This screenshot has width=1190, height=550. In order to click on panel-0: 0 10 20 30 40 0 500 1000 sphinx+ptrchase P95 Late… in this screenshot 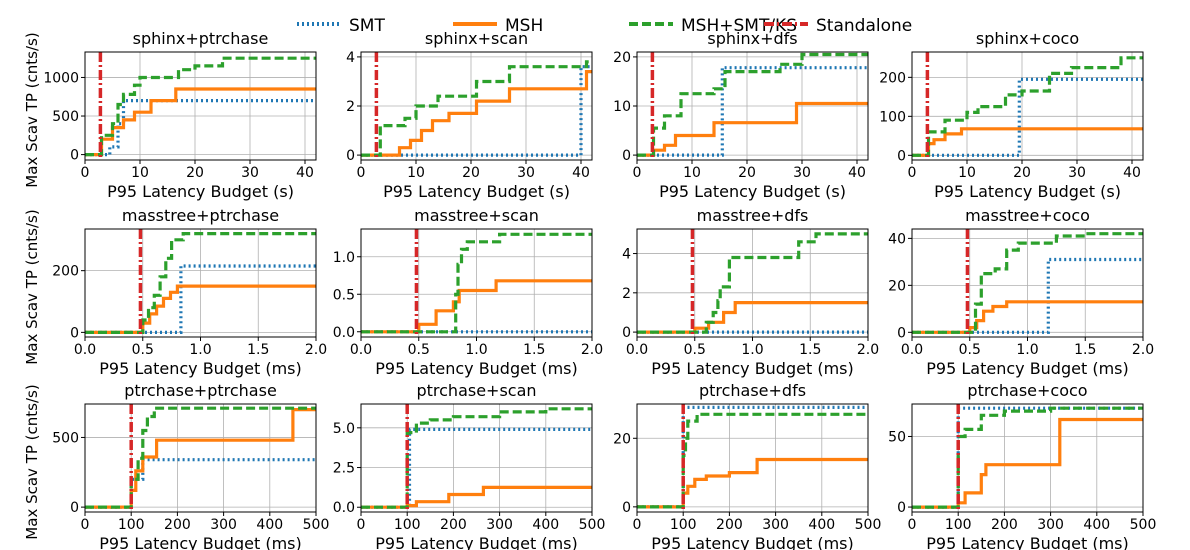, I will do `click(180, 115)`.